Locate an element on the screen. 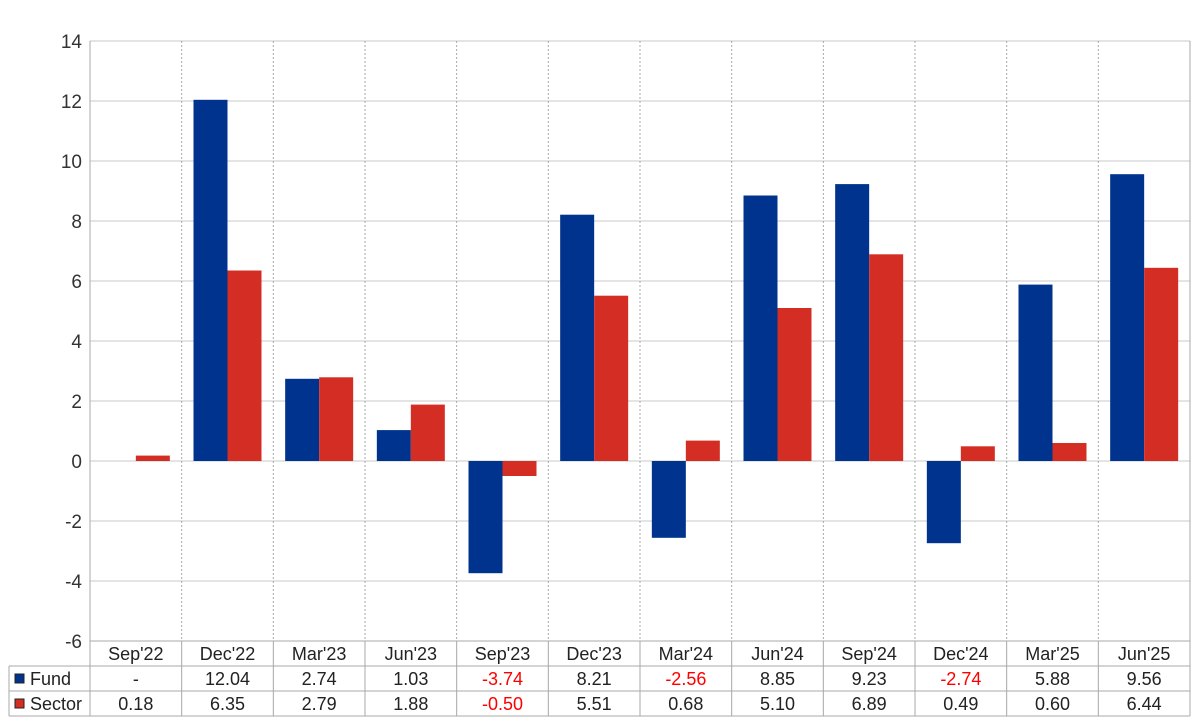 Image resolution: width=1200 pixels, height=725 pixels. data-label-fund: 8.21 is located at coordinates (594, 679).